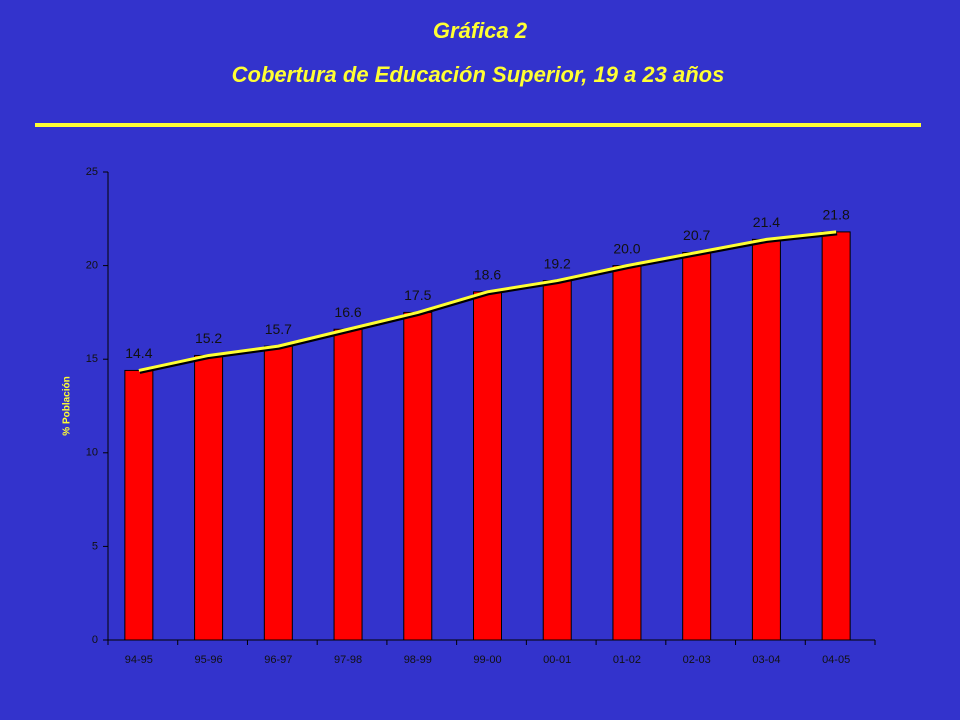 The width and height of the screenshot is (960, 720). I want to click on x-tick-label: 95-96, so click(209, 660).